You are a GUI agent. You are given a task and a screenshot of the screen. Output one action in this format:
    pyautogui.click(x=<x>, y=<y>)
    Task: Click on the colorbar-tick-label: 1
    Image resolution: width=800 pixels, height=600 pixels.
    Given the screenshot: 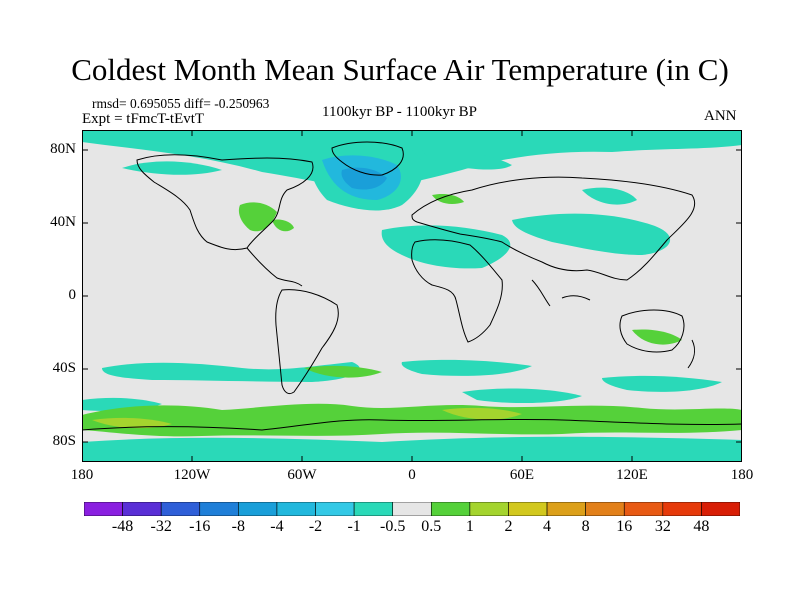 What is the action you would take?
    pyautogui.click(x=469, y=526)
    